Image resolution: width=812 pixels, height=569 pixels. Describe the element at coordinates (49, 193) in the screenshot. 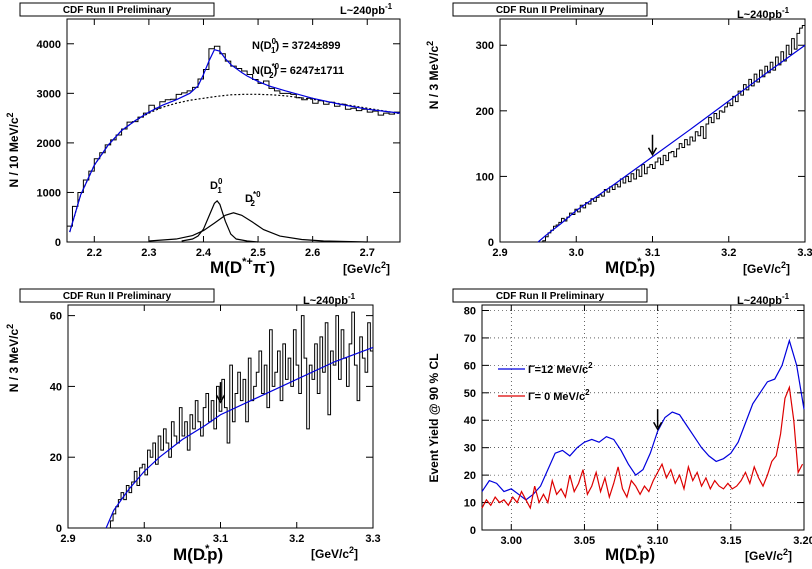

I see `y-tick-label: 1000` at that location.